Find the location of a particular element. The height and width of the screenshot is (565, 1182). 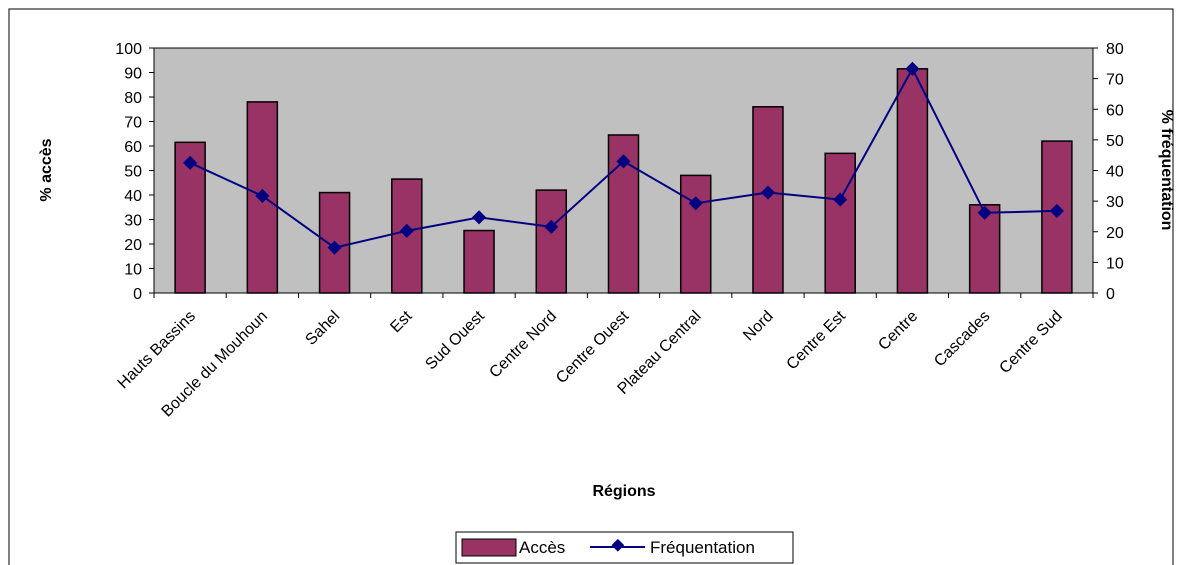

y2-tick-label: 50 is located at coordinates (1115, 141).